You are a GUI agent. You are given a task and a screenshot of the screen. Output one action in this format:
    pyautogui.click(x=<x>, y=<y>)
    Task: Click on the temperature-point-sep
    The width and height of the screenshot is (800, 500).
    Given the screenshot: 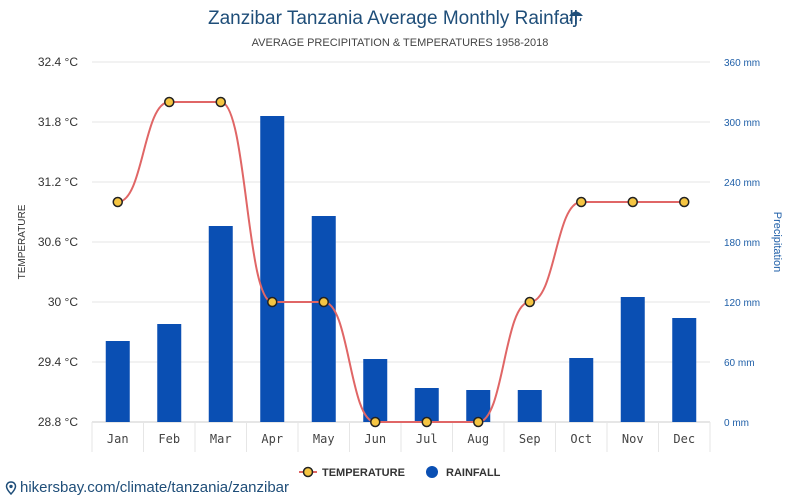 What is the action you would take?
    pyautogui.click(x=529, y=302)
    